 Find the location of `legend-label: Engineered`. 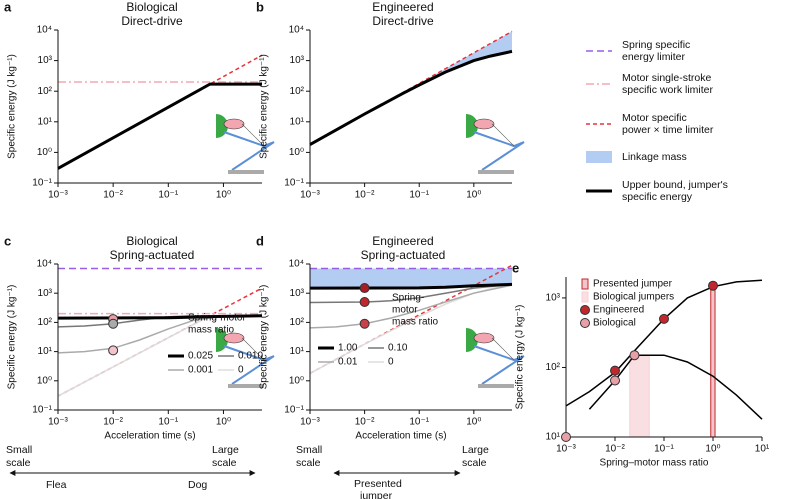

legend-label: Engineered is located at coordinates (618, 310).